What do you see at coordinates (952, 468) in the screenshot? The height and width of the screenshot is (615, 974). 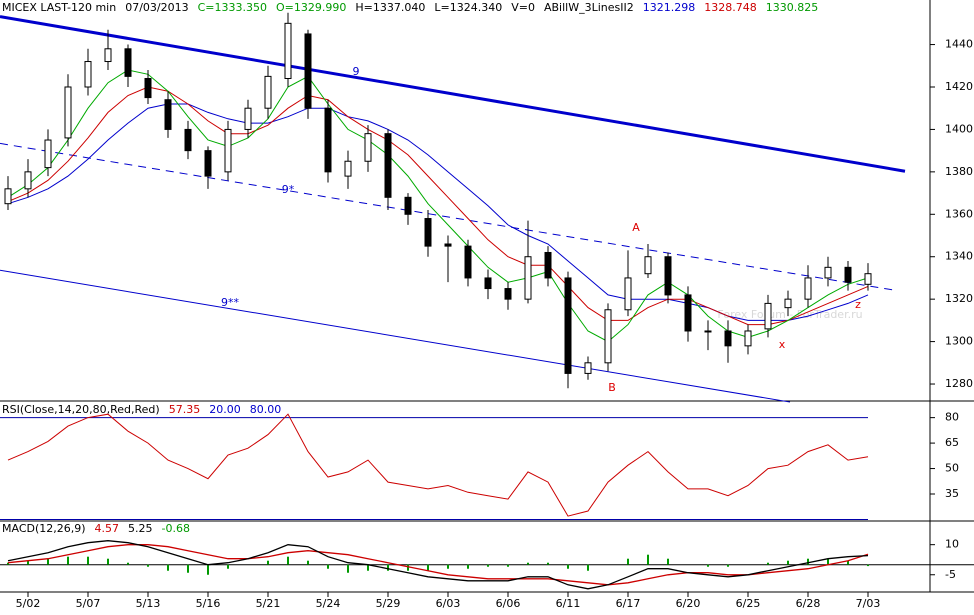 I see `y-tick-label: 50` at bounding box center [952, 468].